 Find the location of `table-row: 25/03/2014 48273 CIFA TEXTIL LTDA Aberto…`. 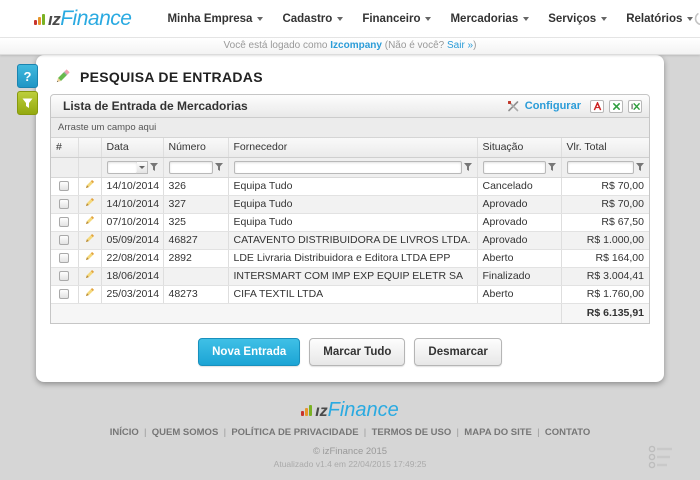

table-row: 25/03/2014 48273 CIFA TEXTIL LTDA Aberto… is located at coordinates (350, 294).